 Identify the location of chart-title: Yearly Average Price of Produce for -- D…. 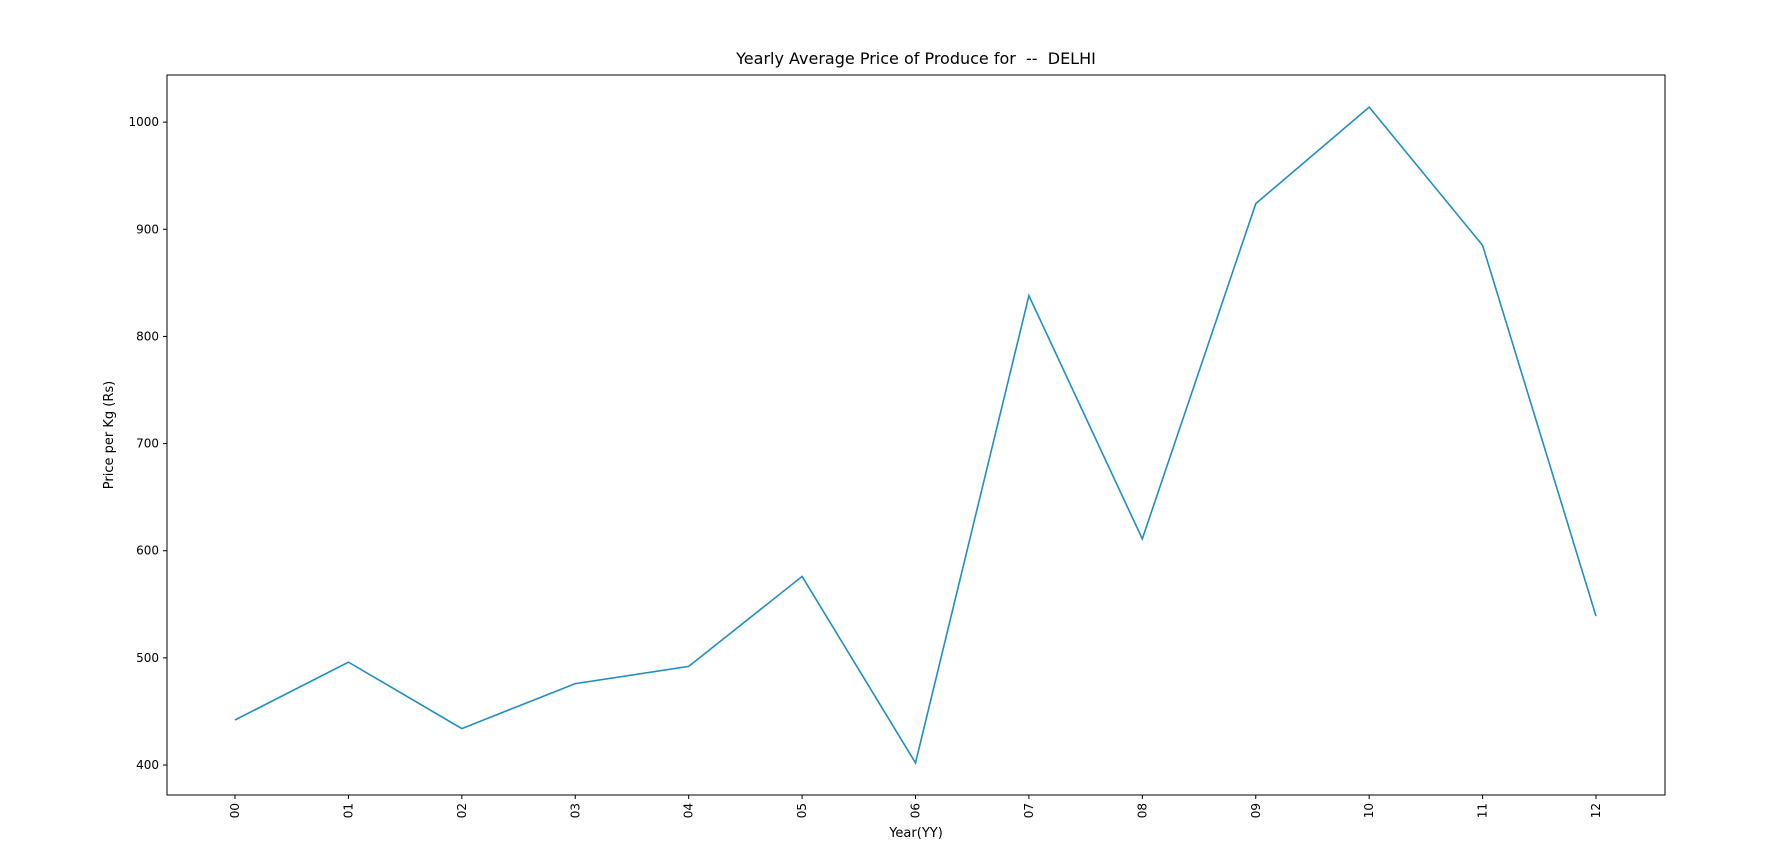
(915, 58).